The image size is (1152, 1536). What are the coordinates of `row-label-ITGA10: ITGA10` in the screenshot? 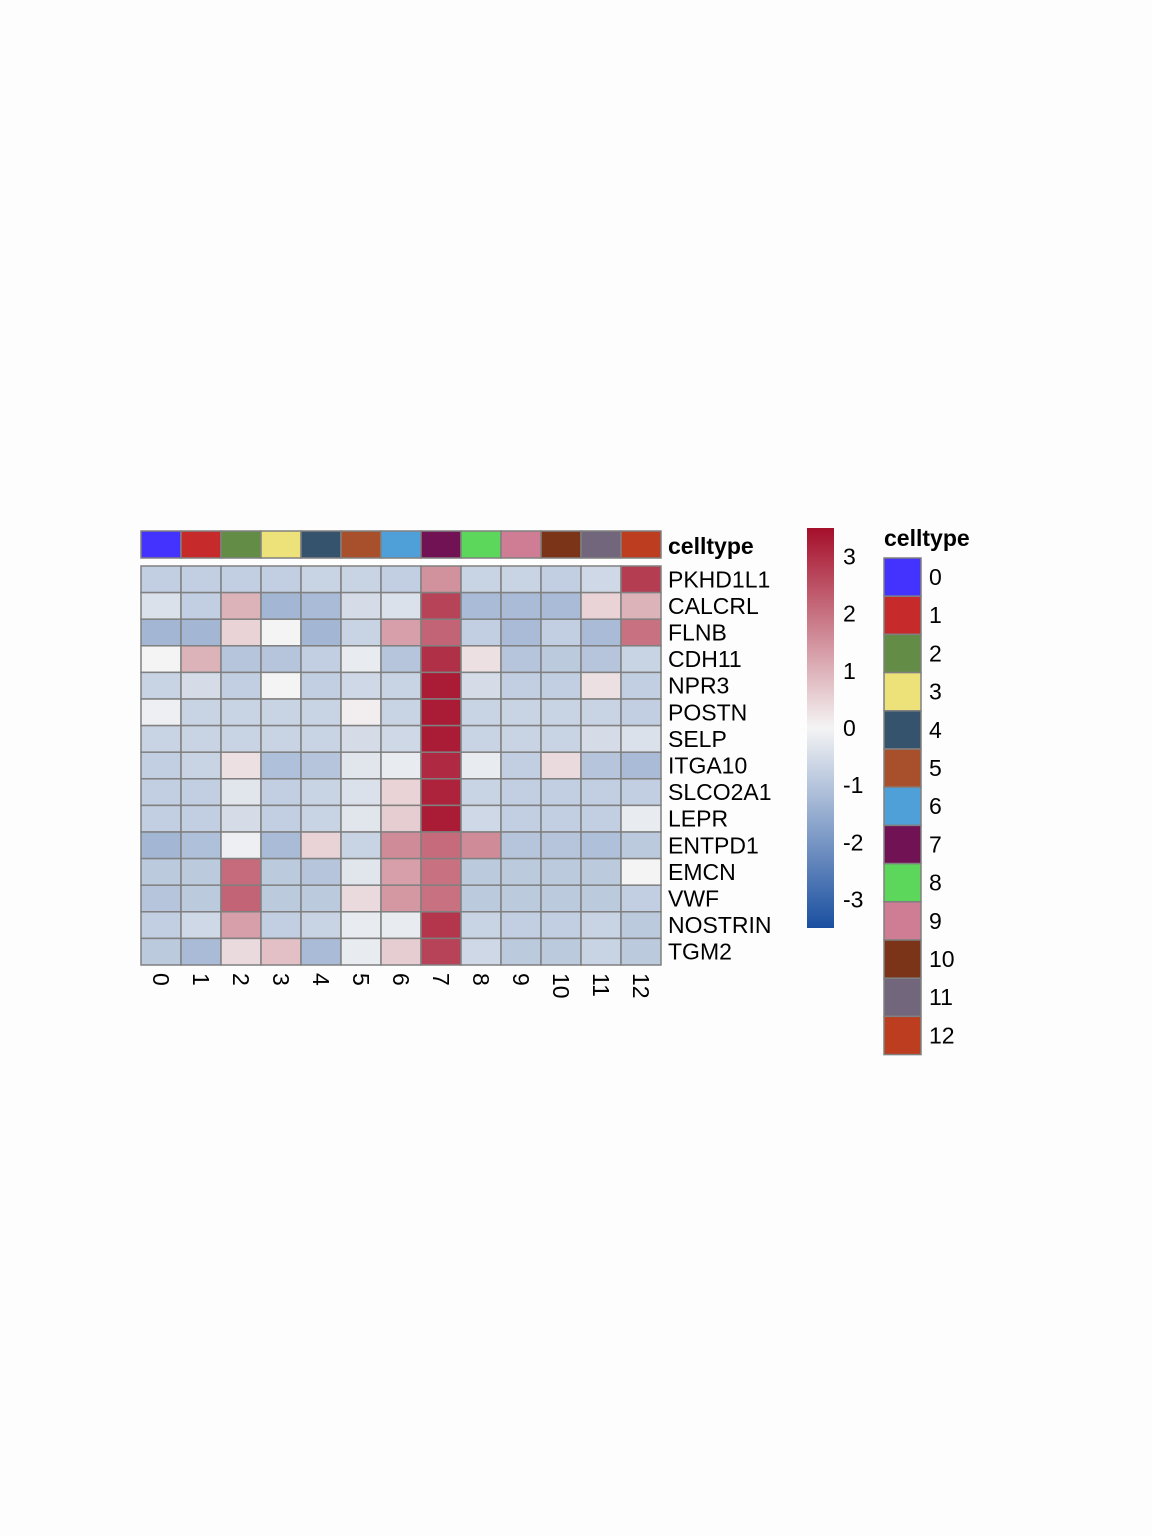 It's located at (707, 766).